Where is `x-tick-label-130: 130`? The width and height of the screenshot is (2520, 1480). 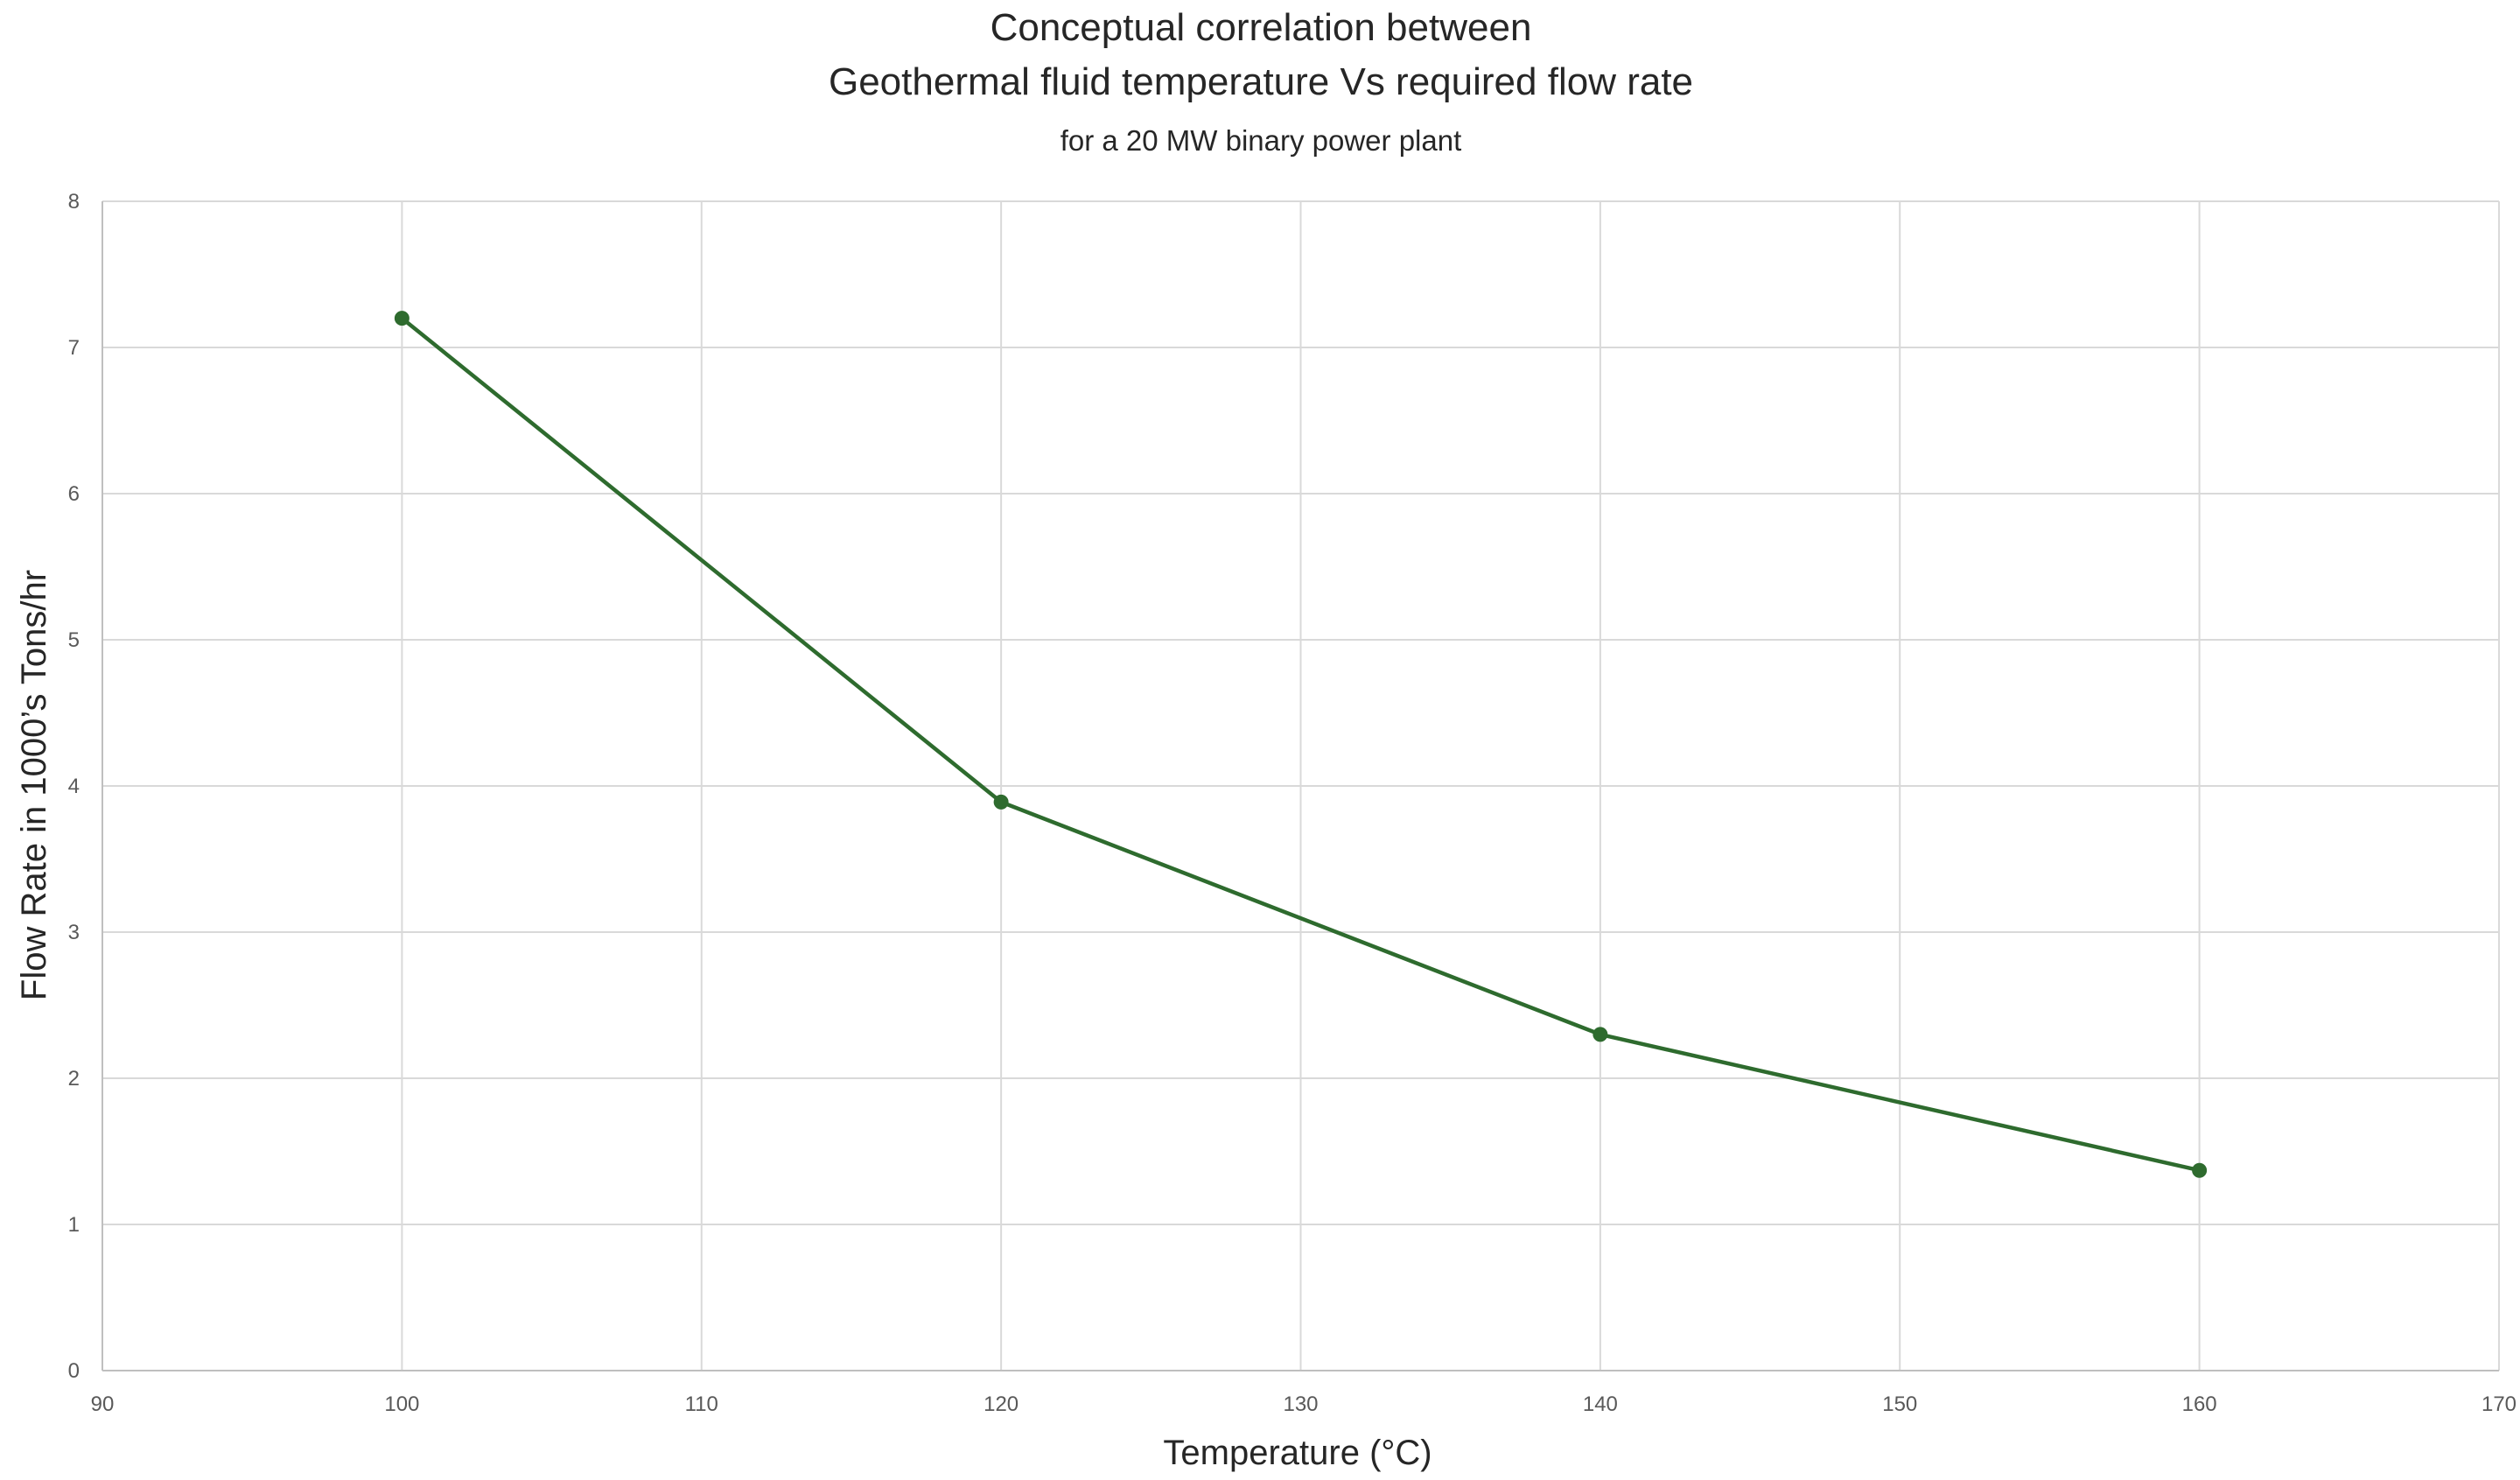
x-tick-label-130: 130 is located at coordinates (1300, 1404).